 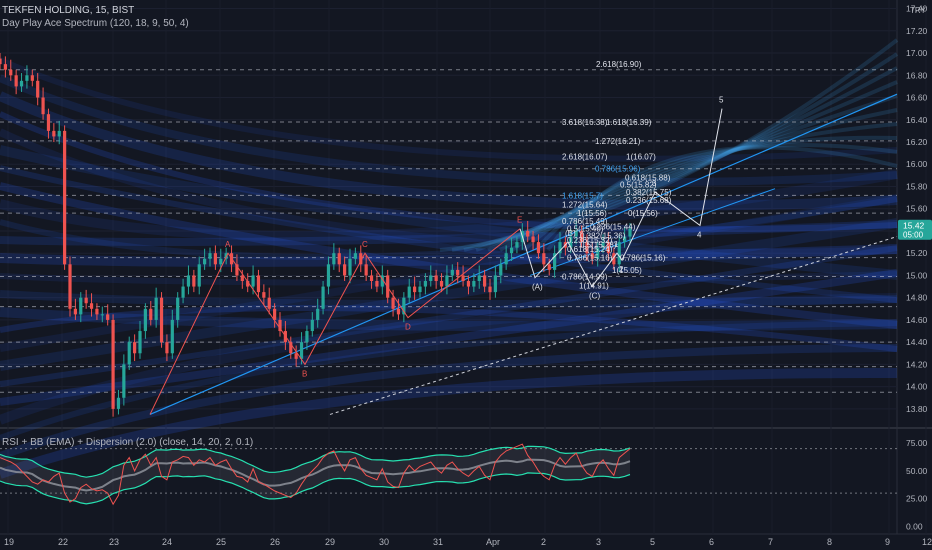 What do you see at coordinates (917, 499) in the screenshot?
I see `rsi-tick-label: 25.00` at bounding box center [917, 499].